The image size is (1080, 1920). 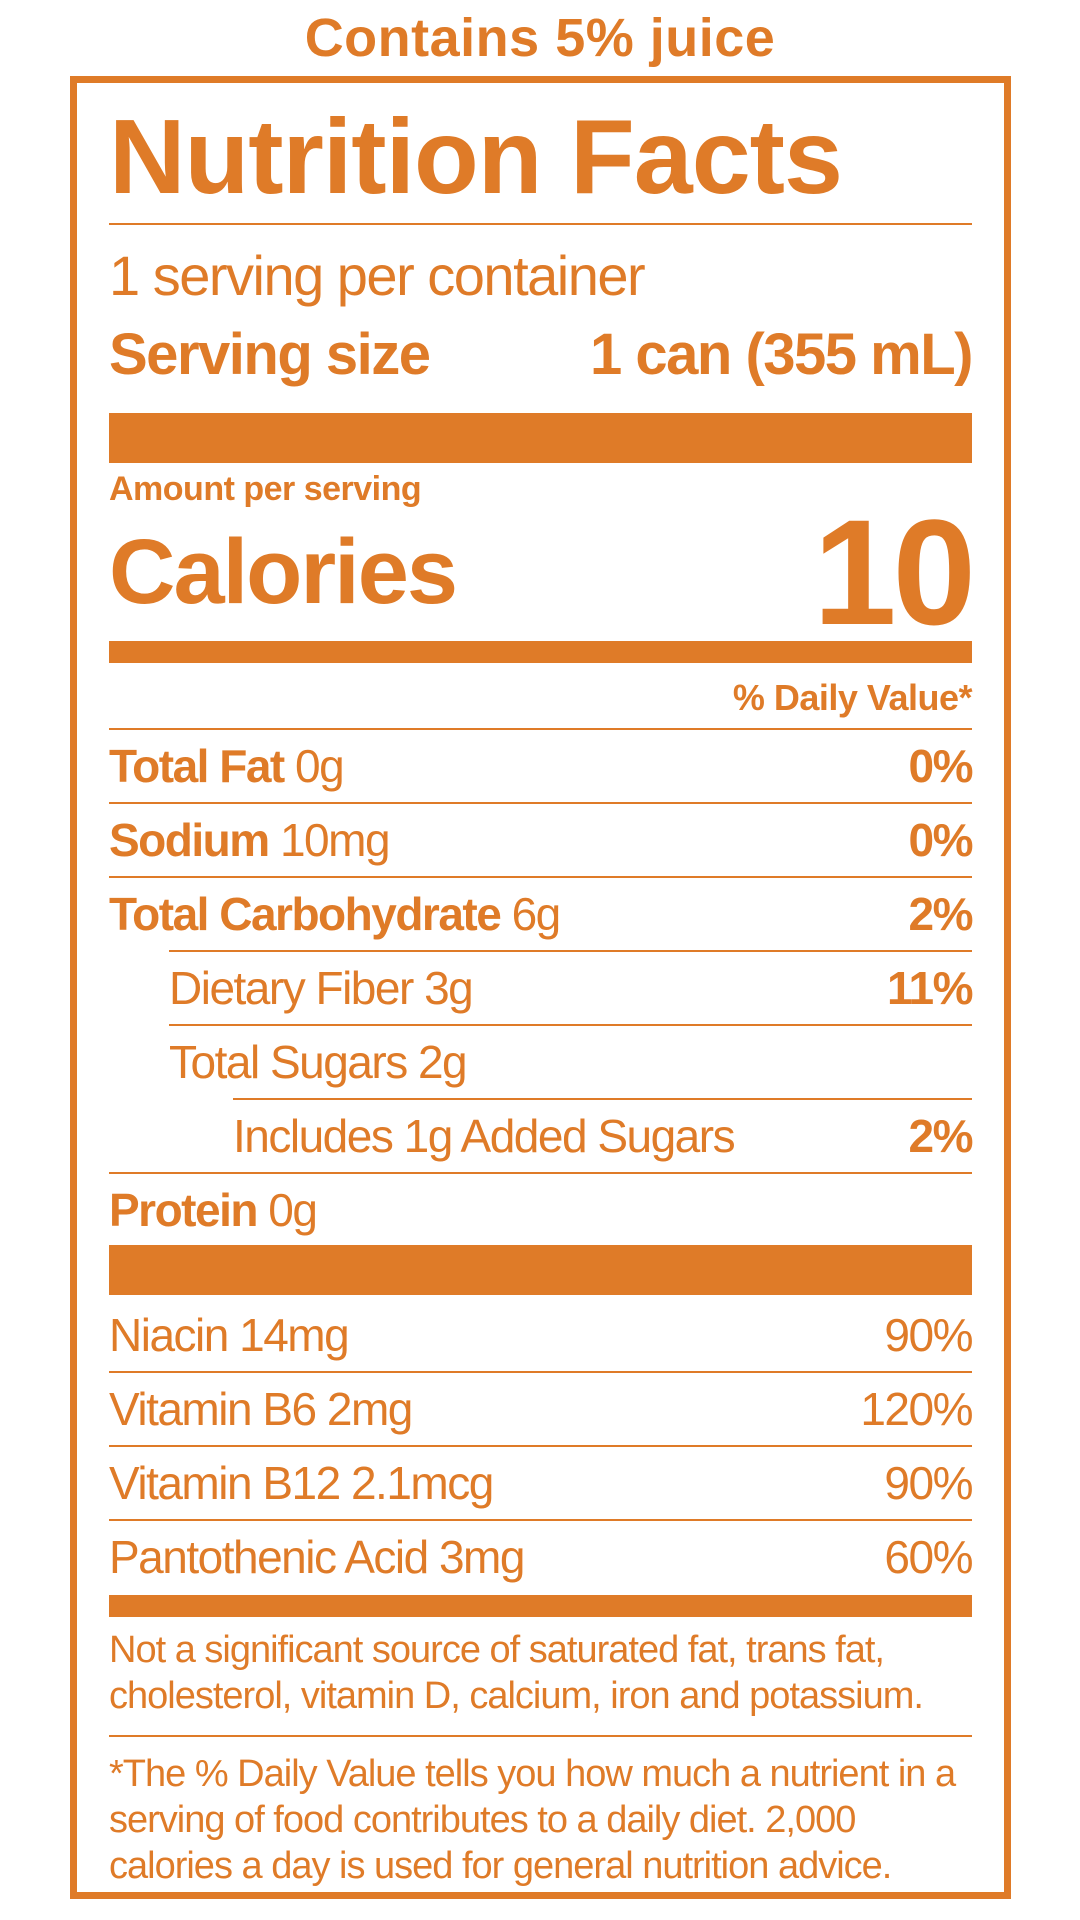 I want to click on nutrient-name: Sodium, so click(x=189, y=840).